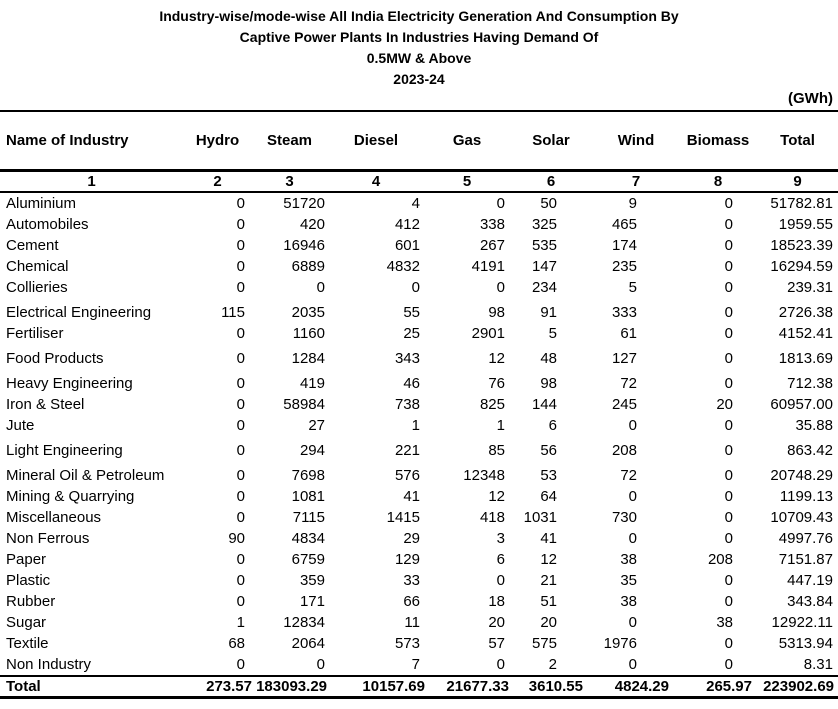 This screenshot has height=709, width=838. I want to click on industry-name-cell: Paper, so click(26, 559).